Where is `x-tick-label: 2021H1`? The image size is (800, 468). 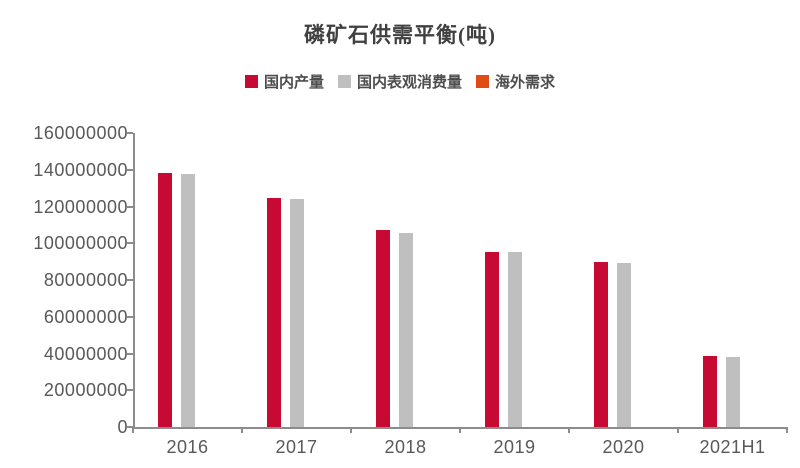
x-tick-label: 2021H1 is located at coordinates (732, 447).